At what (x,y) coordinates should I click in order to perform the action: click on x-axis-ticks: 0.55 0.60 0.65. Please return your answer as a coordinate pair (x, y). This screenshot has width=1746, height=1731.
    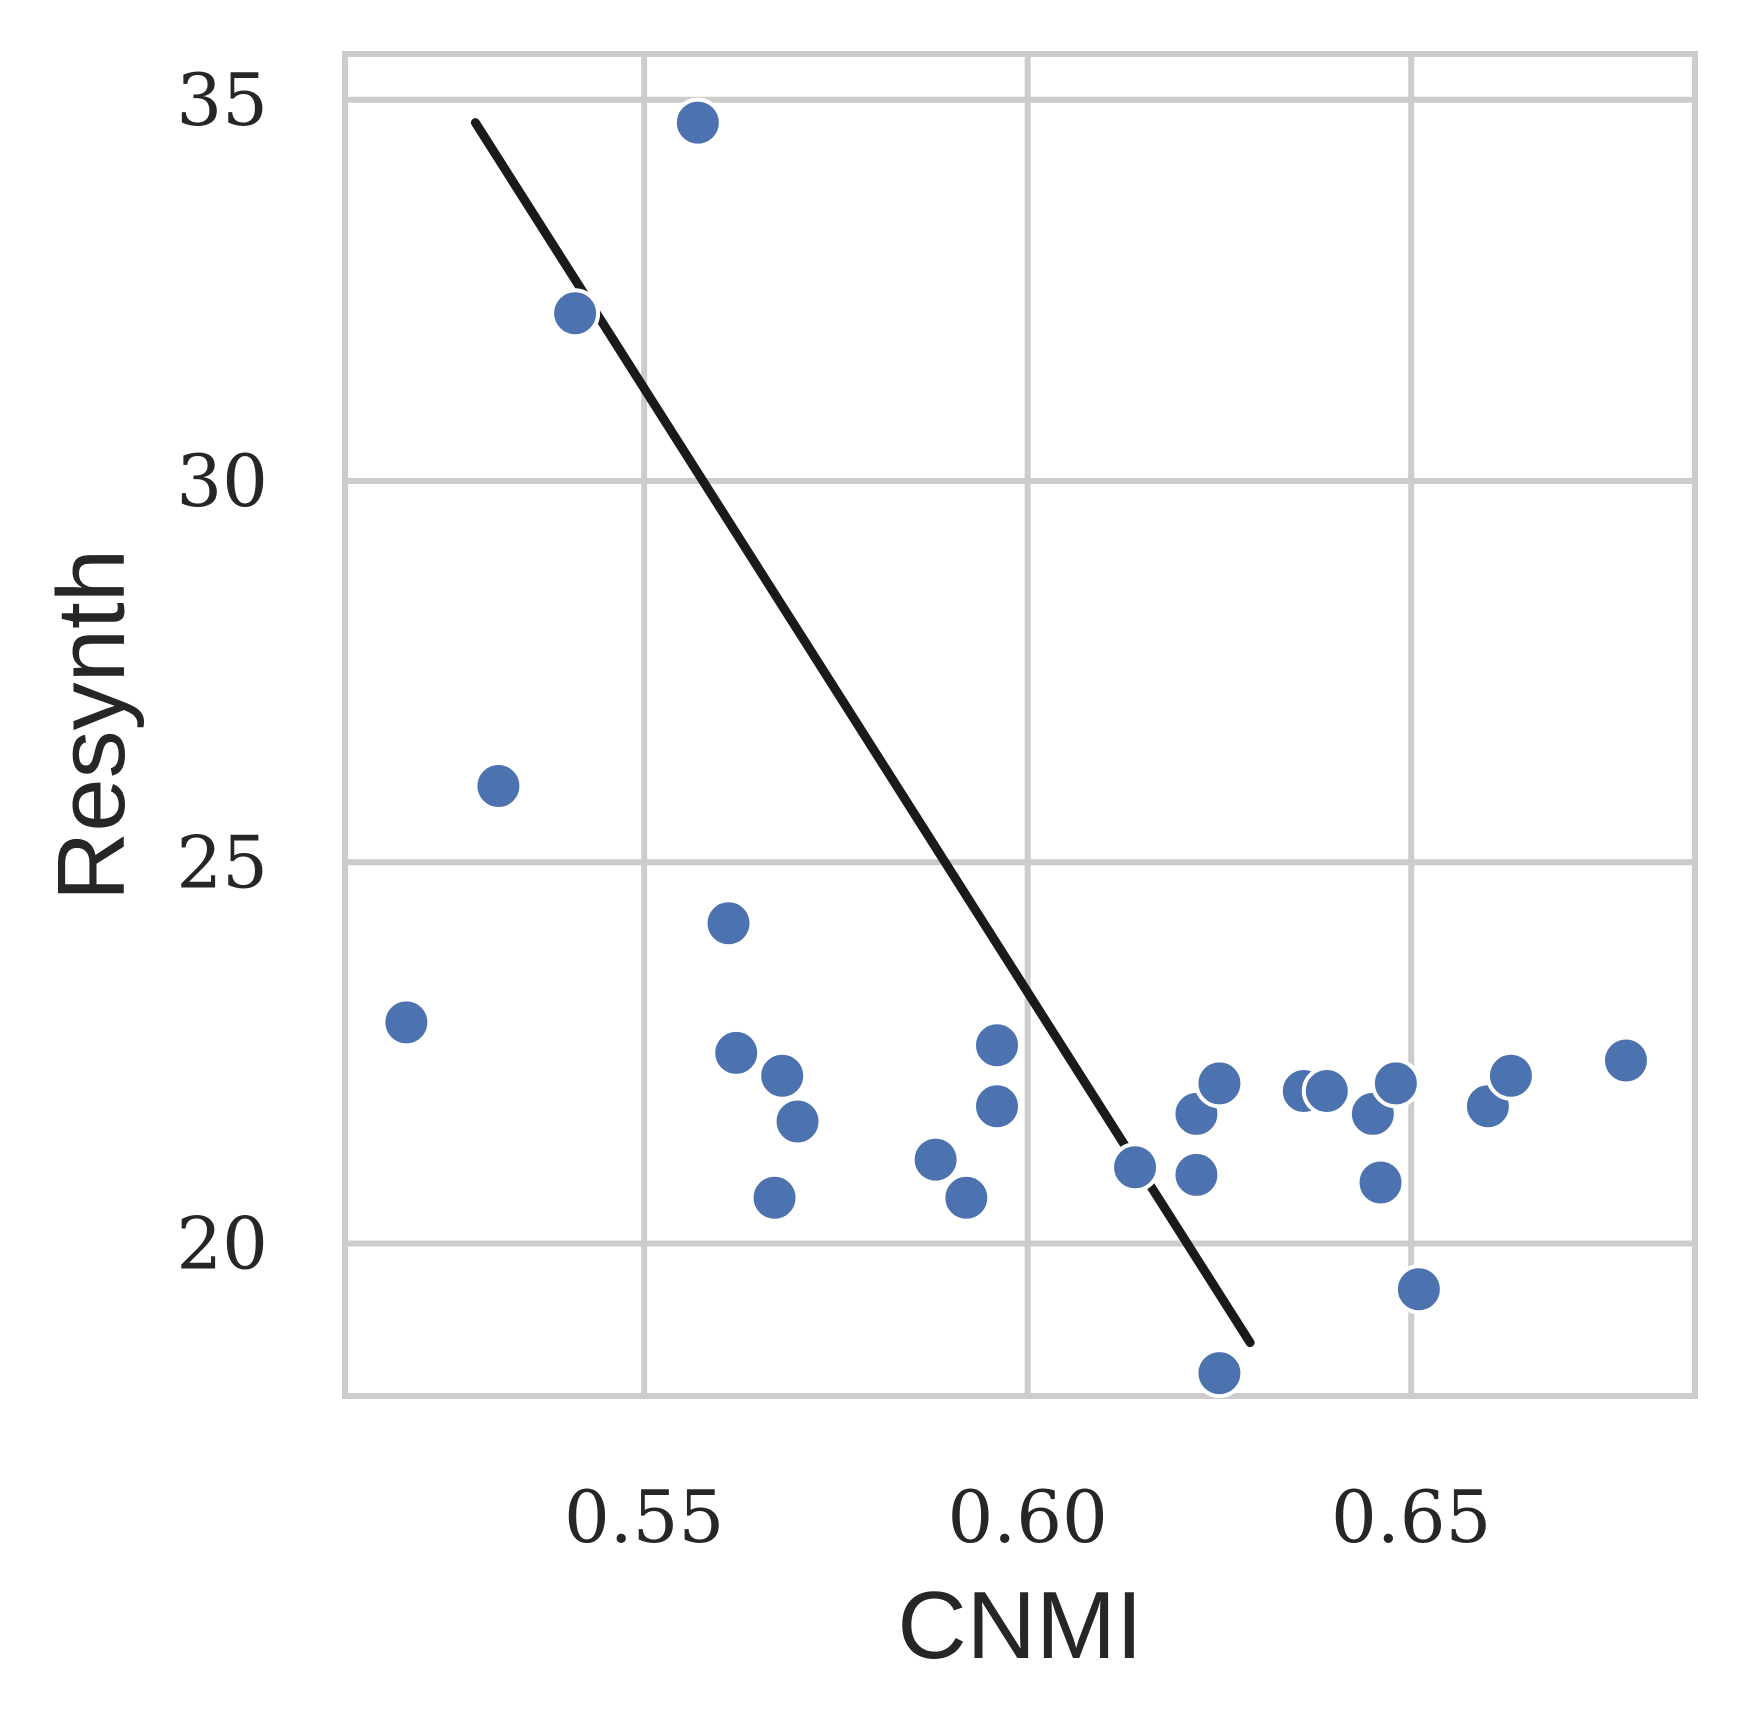
    Looking at the image, I should click on (1027, 1517).